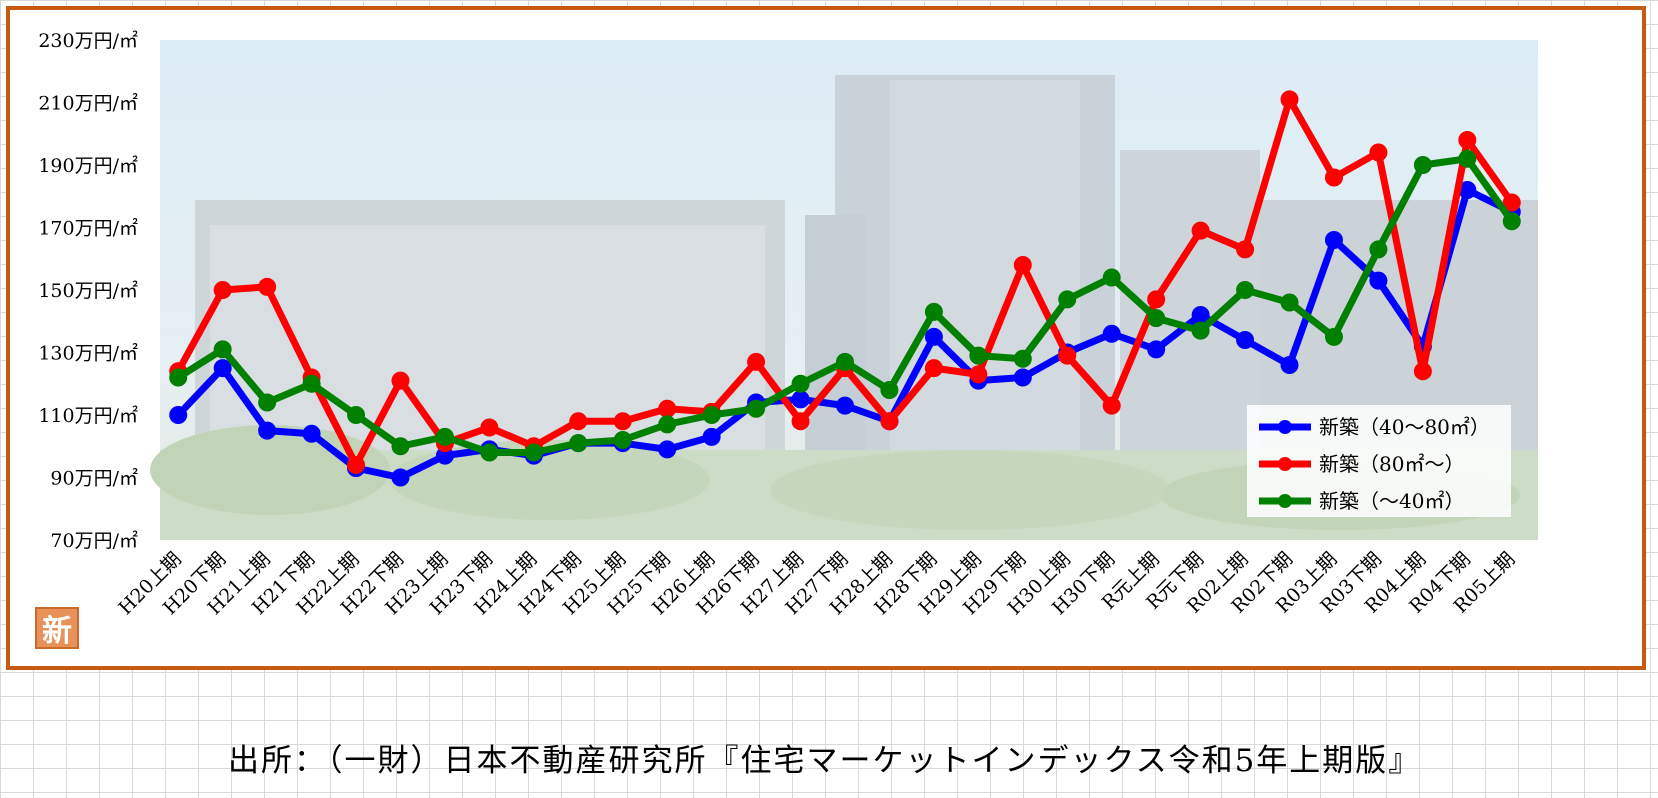 The width and height of the screenshot is (1658, 798). What do you see at coordinates (94, 478) in the screenshot?
I see `y-tick-label: 90万円/㎡` at bounding box center [94, 478].